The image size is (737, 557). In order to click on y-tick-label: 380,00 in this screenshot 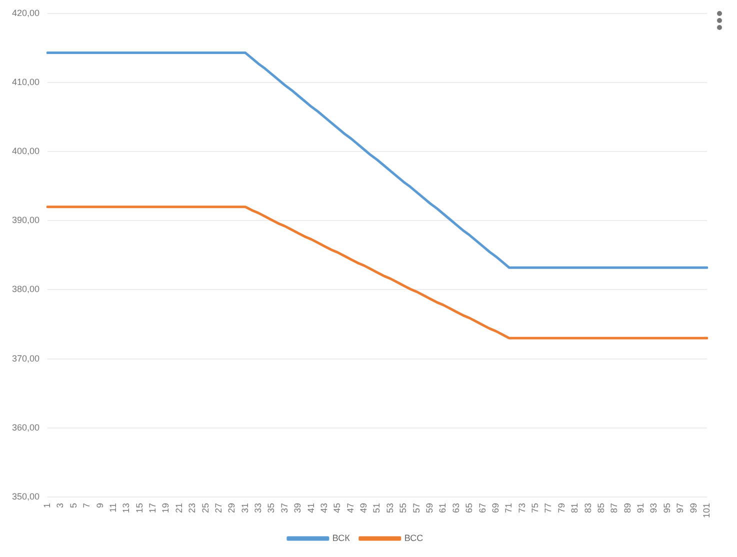, I will do `click(26, 289)`.